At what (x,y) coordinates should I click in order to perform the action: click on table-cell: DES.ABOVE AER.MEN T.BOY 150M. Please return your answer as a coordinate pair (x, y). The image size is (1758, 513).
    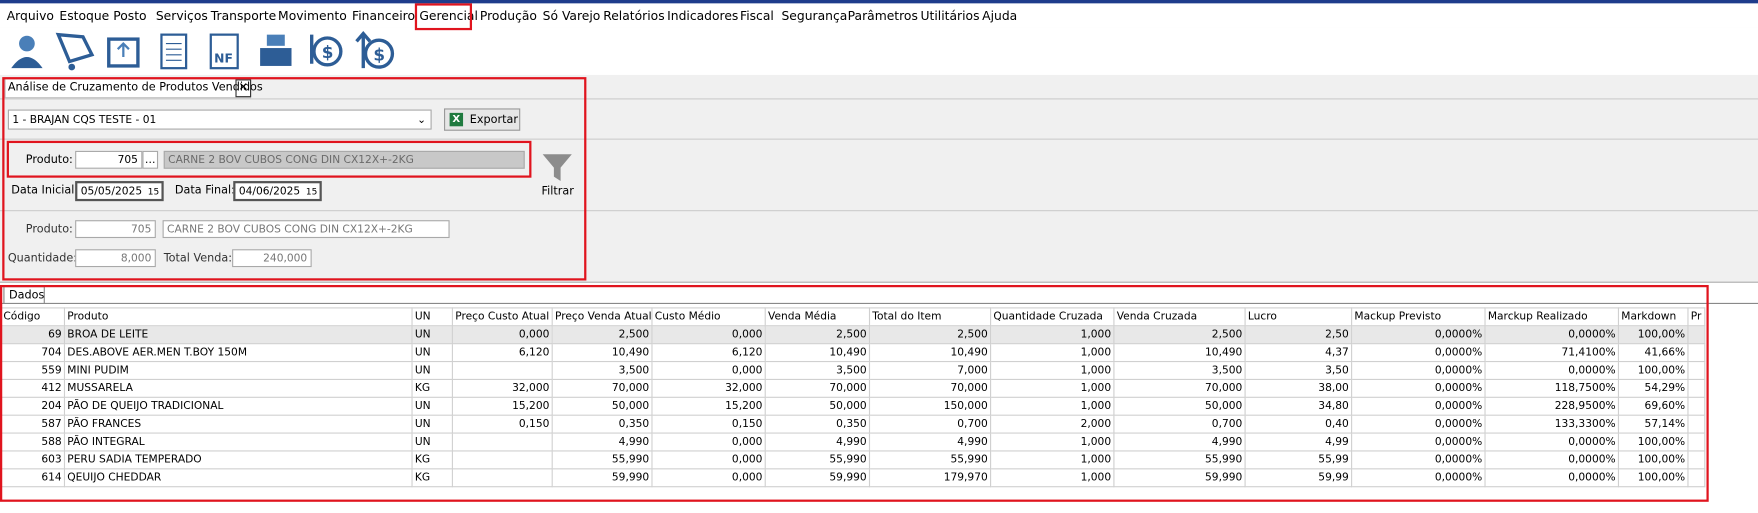
    Looking at the image, I should click on (238, 353).